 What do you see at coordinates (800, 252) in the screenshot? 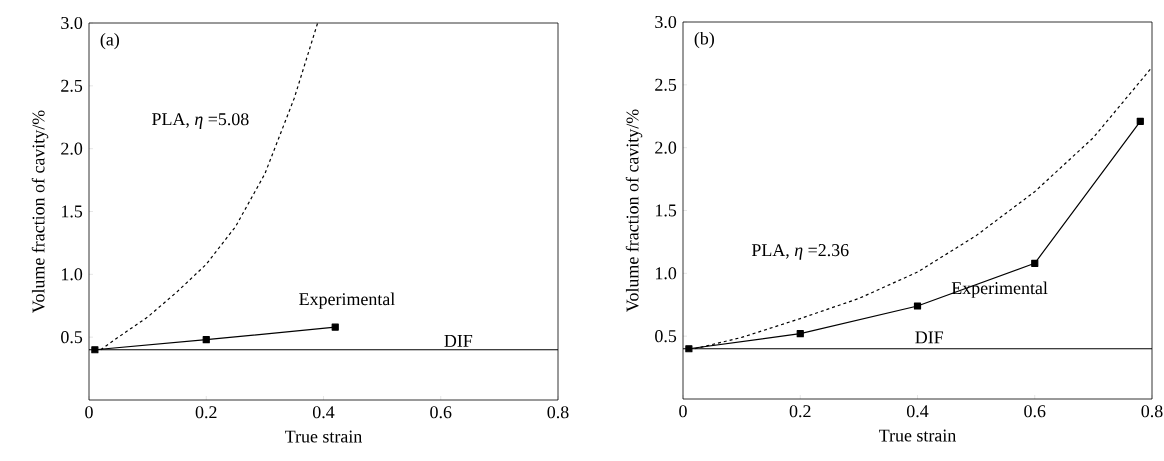
I see `text: PLA, η =2.36` at bounding box center [800, 252].